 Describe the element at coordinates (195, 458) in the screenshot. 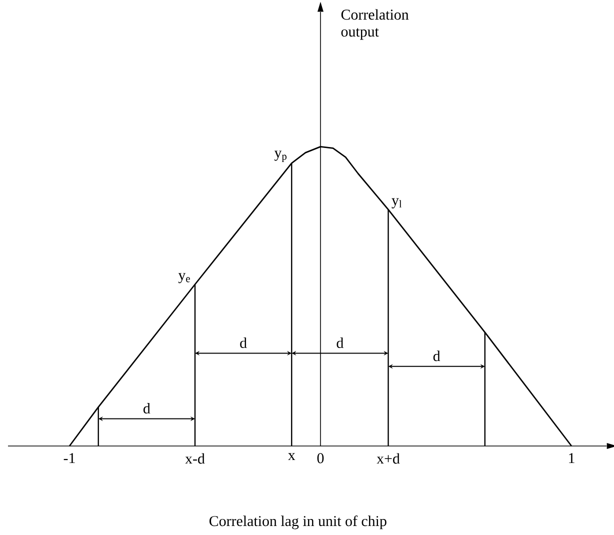

I see `x-tick-label: x-d` at that location.